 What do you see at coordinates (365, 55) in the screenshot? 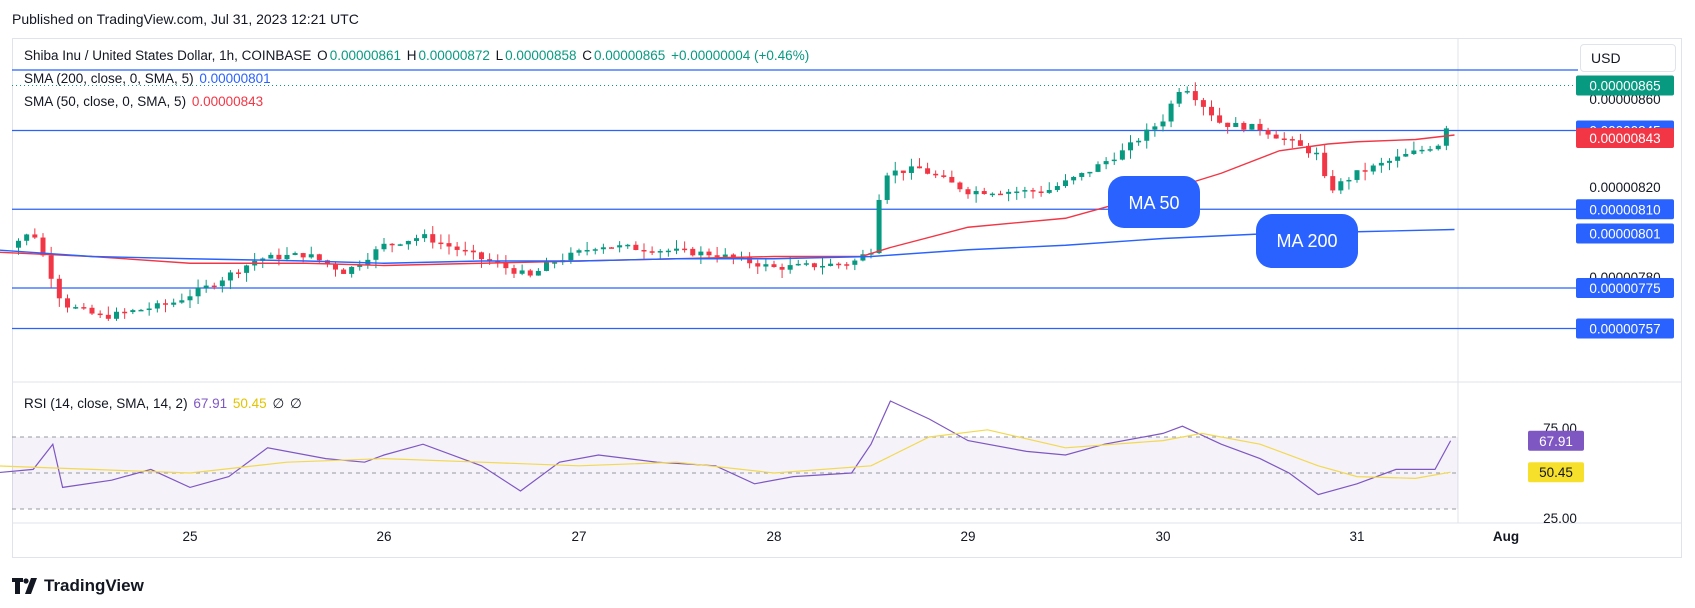
I see `open-value: 0.00000861` at bounding box center [365, 55].